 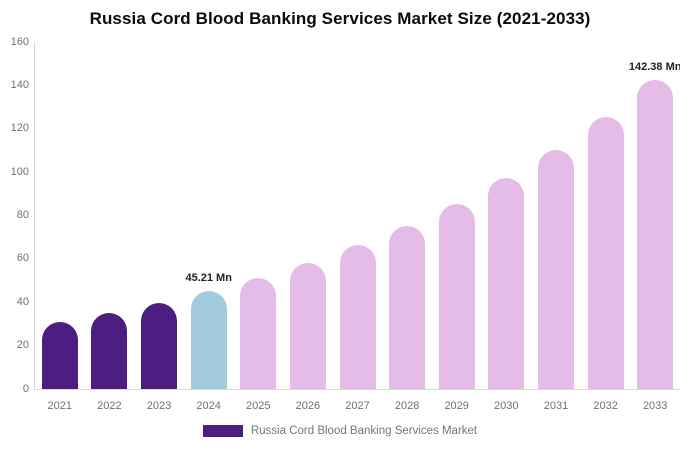 I want to click on x-tick-label: 2024, so click(x=208, y=406).